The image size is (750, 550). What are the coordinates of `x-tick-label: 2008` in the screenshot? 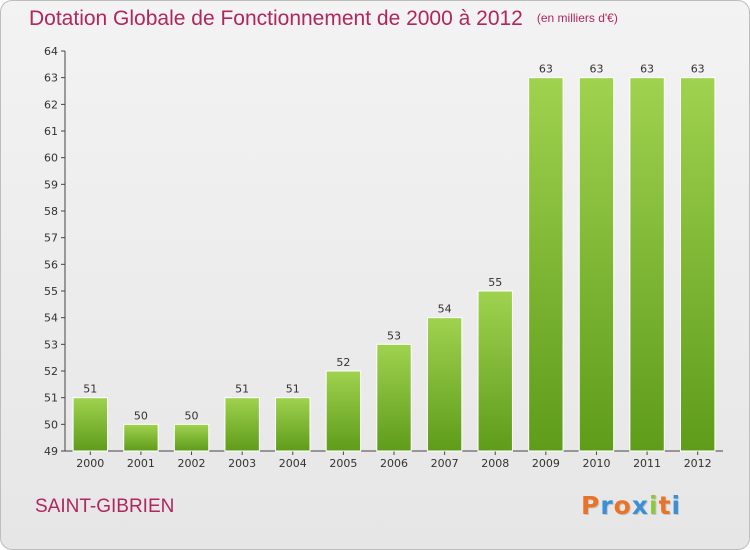 It's located at (495, 463).